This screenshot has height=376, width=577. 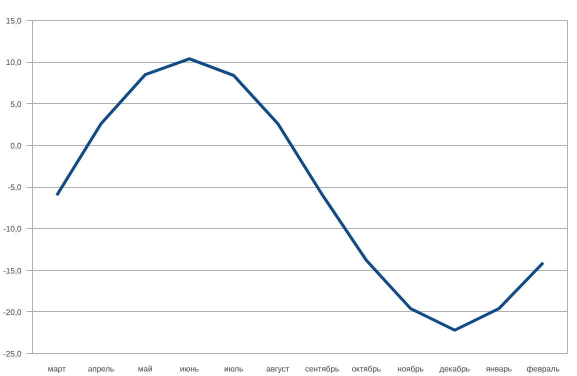 What do you see at coordinates (15, 187) in the screenshot?
I see `y-tick-label: -5,0` at bounding box center [15, 187].